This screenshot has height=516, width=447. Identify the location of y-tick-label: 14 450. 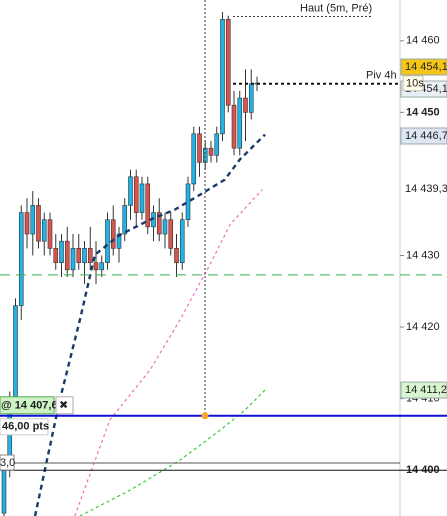
(423, 112).